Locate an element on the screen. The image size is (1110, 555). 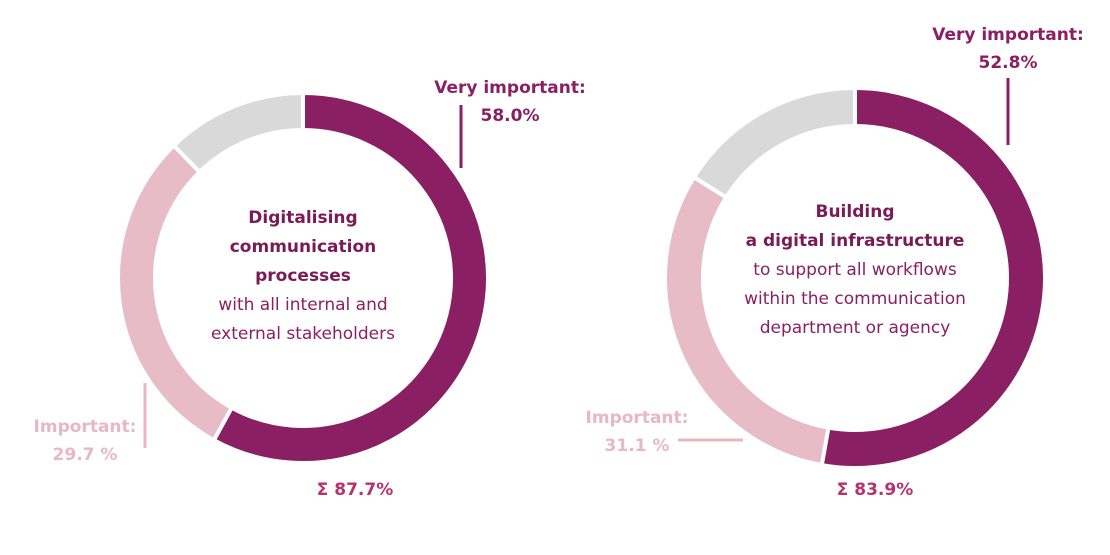
center-subtitle: to support all workflows is located at coordinates (855, 270).